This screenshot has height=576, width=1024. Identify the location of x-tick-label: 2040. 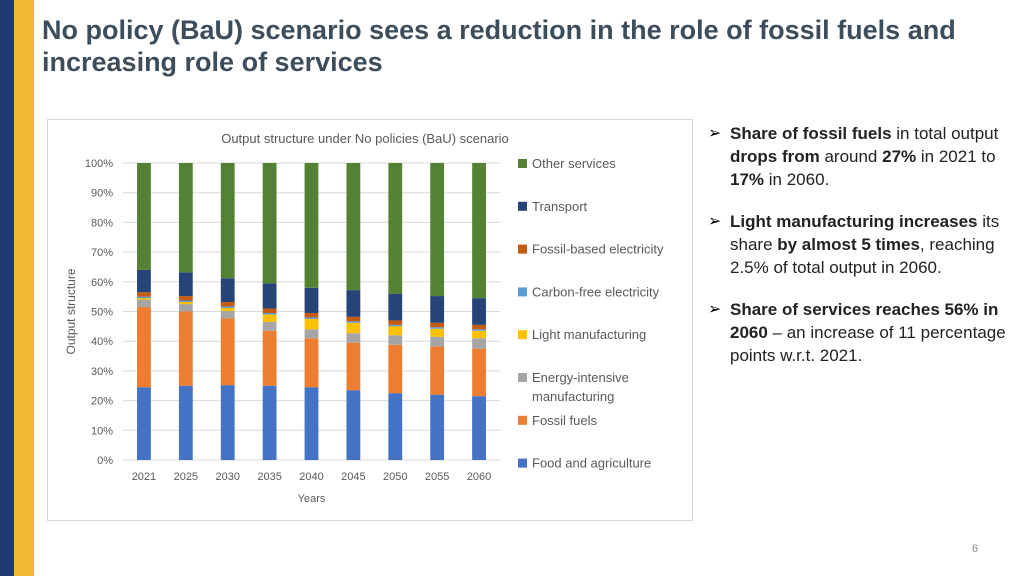
(311, 477).